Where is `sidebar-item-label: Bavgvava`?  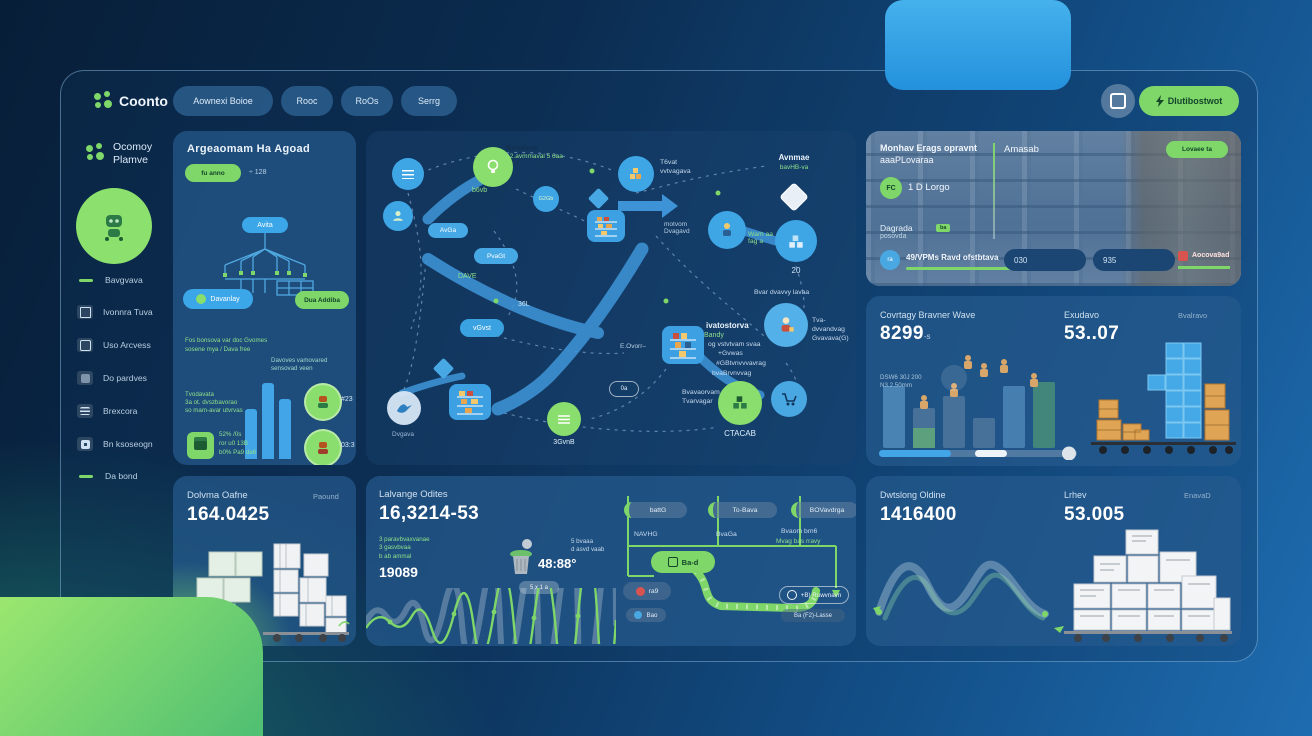
sidebar-item-label: Bavgvava is located at coordinates (124, 280).